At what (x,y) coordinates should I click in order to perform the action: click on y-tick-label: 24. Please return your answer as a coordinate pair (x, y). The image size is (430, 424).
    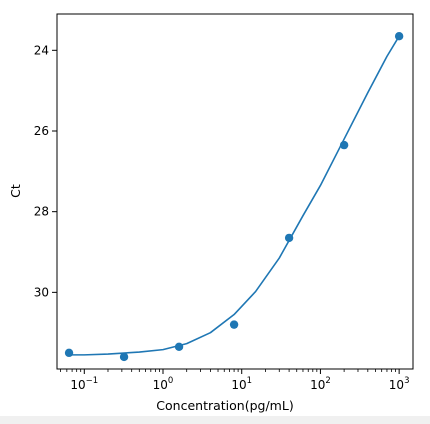
    Looking at the image, I should click on (41, 50).